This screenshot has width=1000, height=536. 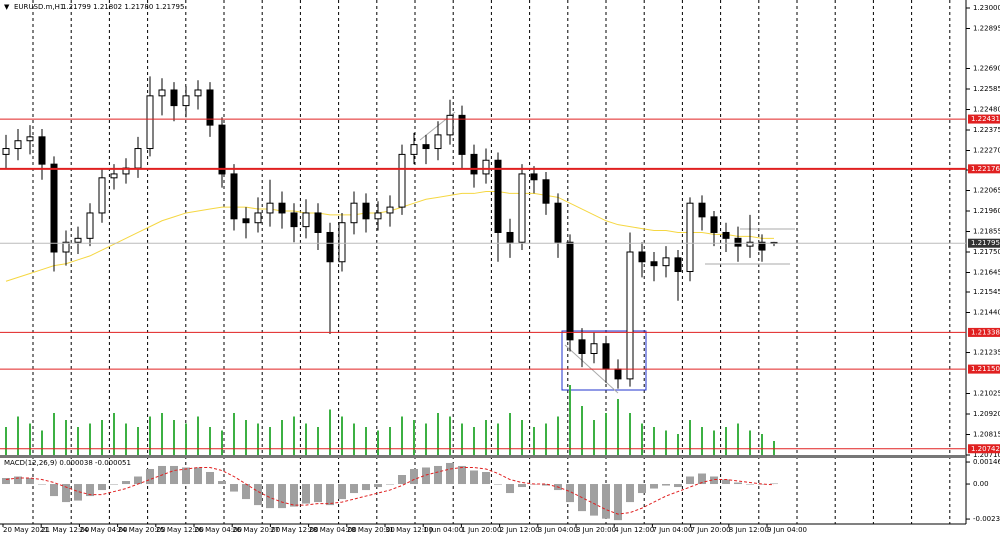 I want to click on x-tick-label: 3 Jun 04:00, so click(x=558, y=530).